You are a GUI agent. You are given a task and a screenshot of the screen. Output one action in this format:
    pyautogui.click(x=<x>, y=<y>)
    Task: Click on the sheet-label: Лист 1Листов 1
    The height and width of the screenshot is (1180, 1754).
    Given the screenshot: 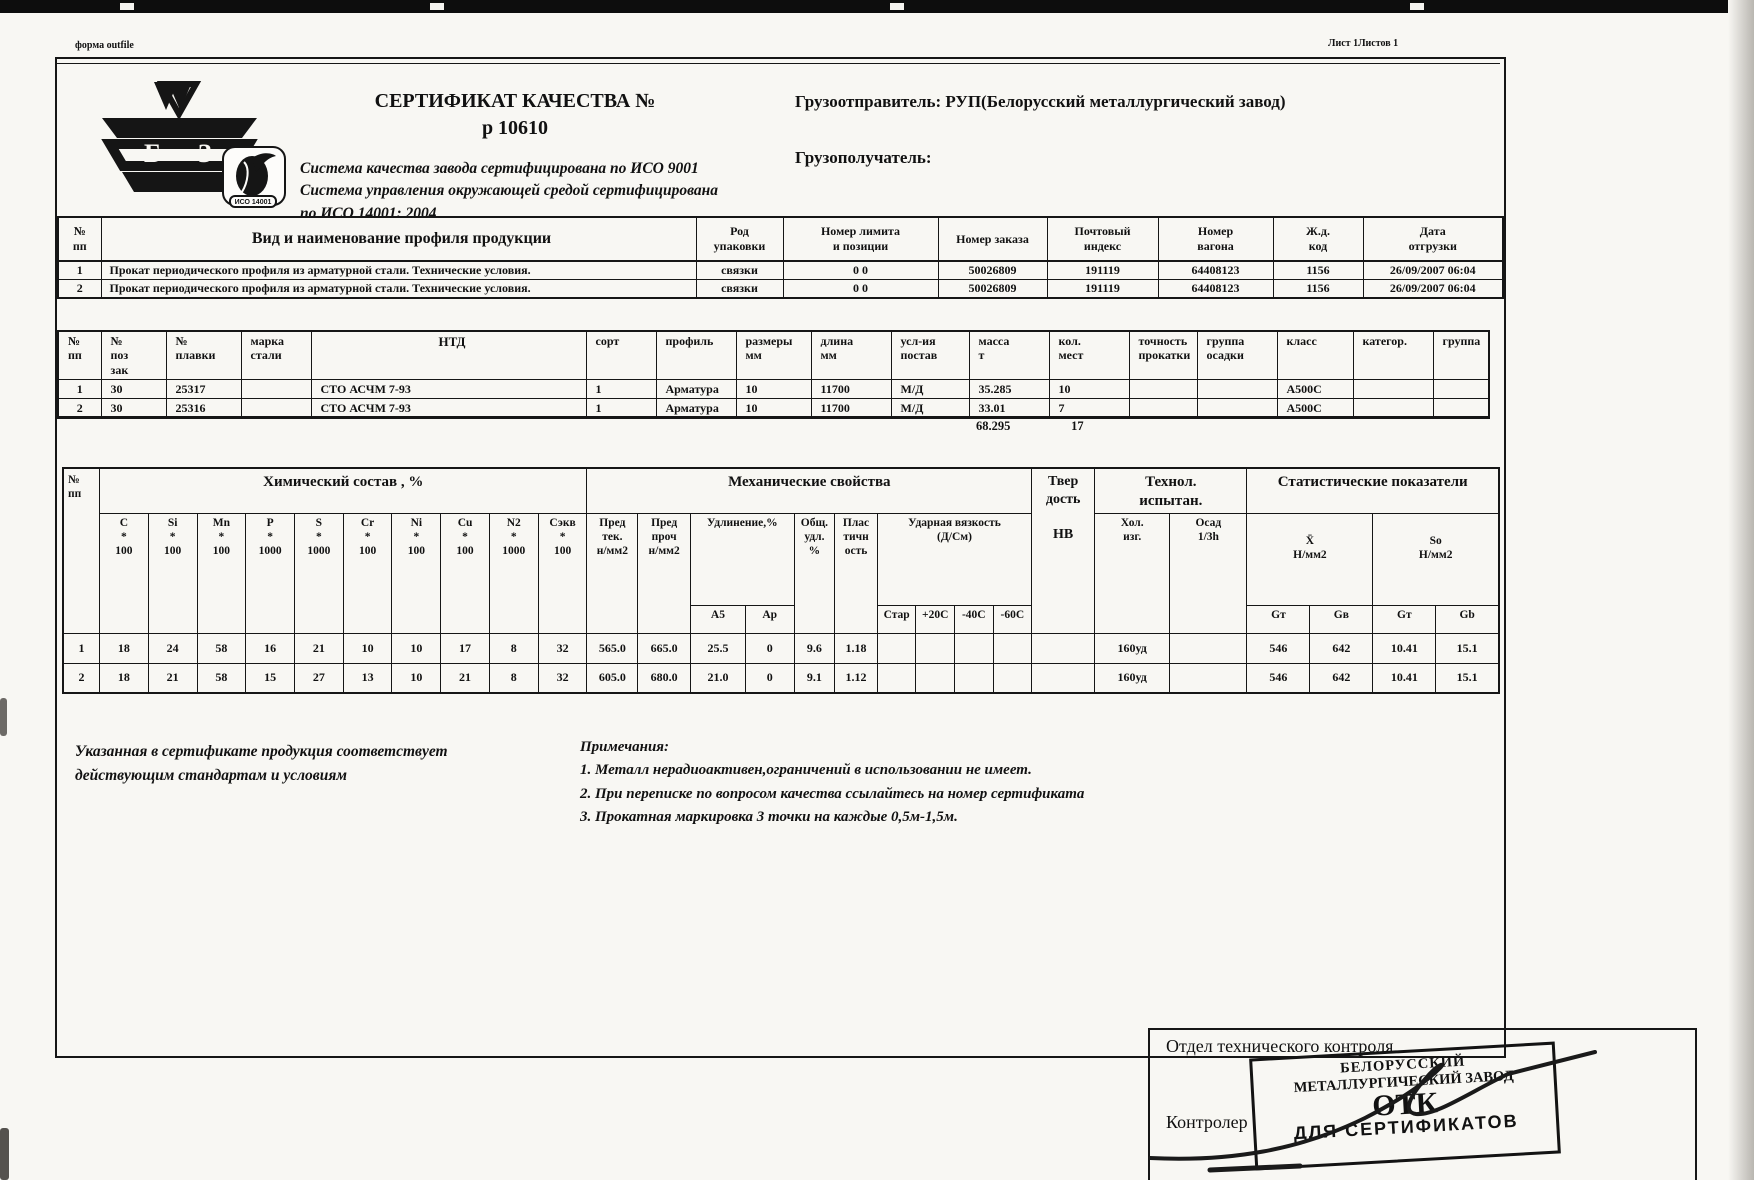 What is the action you would take?
    pyautogui.click(x=1363, y=43)
    